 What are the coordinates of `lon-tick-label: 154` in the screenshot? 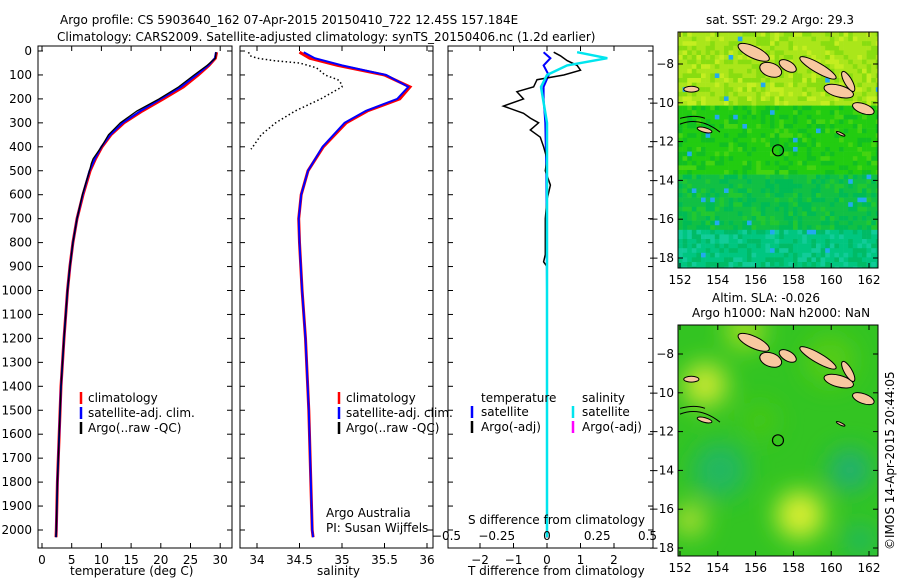 It's located at (717, 280).